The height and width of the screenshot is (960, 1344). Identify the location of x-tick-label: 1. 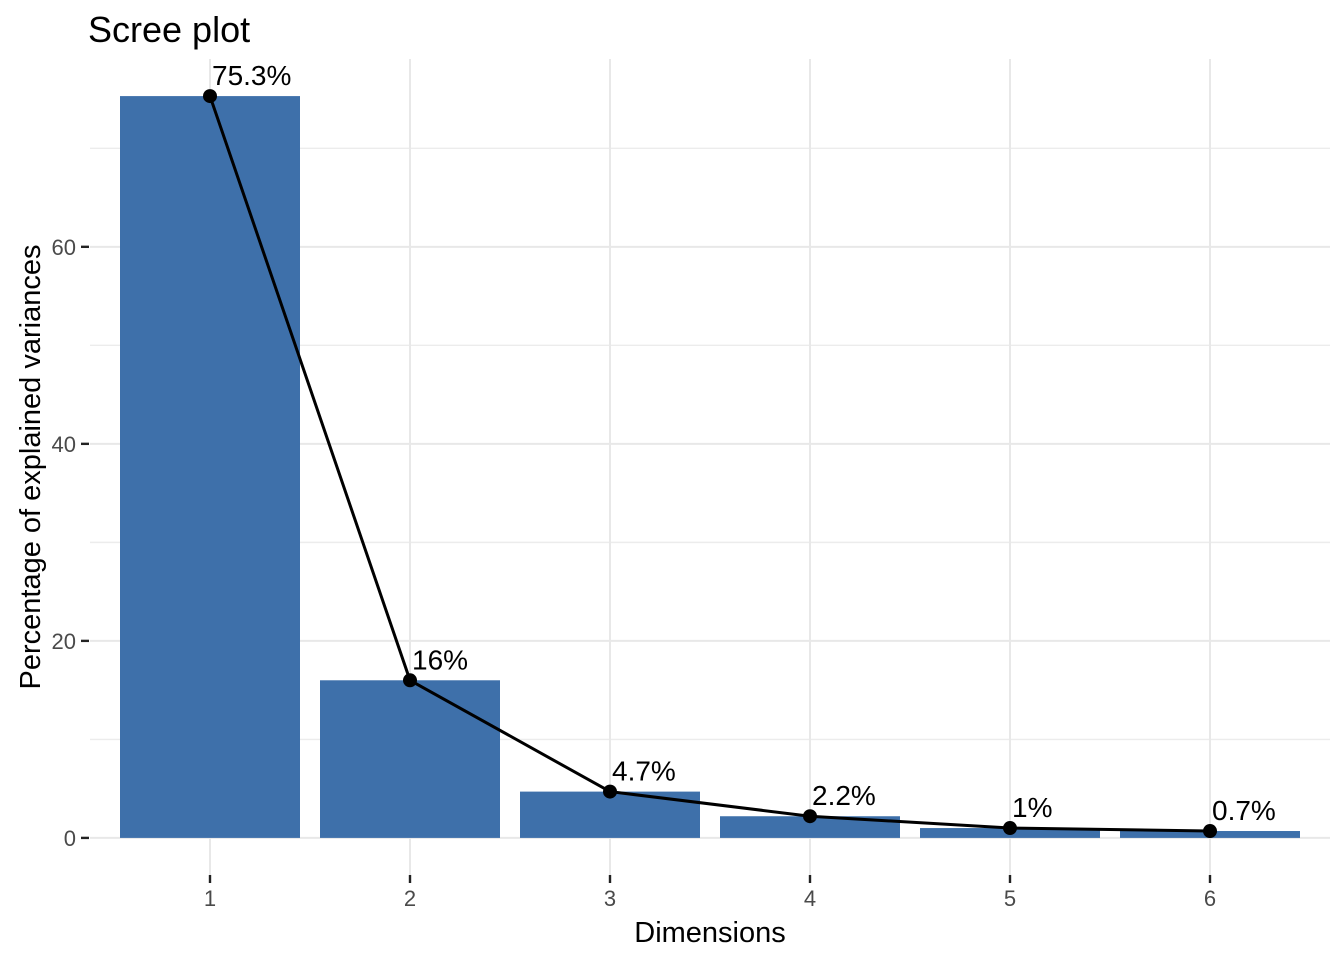
(210, 898).